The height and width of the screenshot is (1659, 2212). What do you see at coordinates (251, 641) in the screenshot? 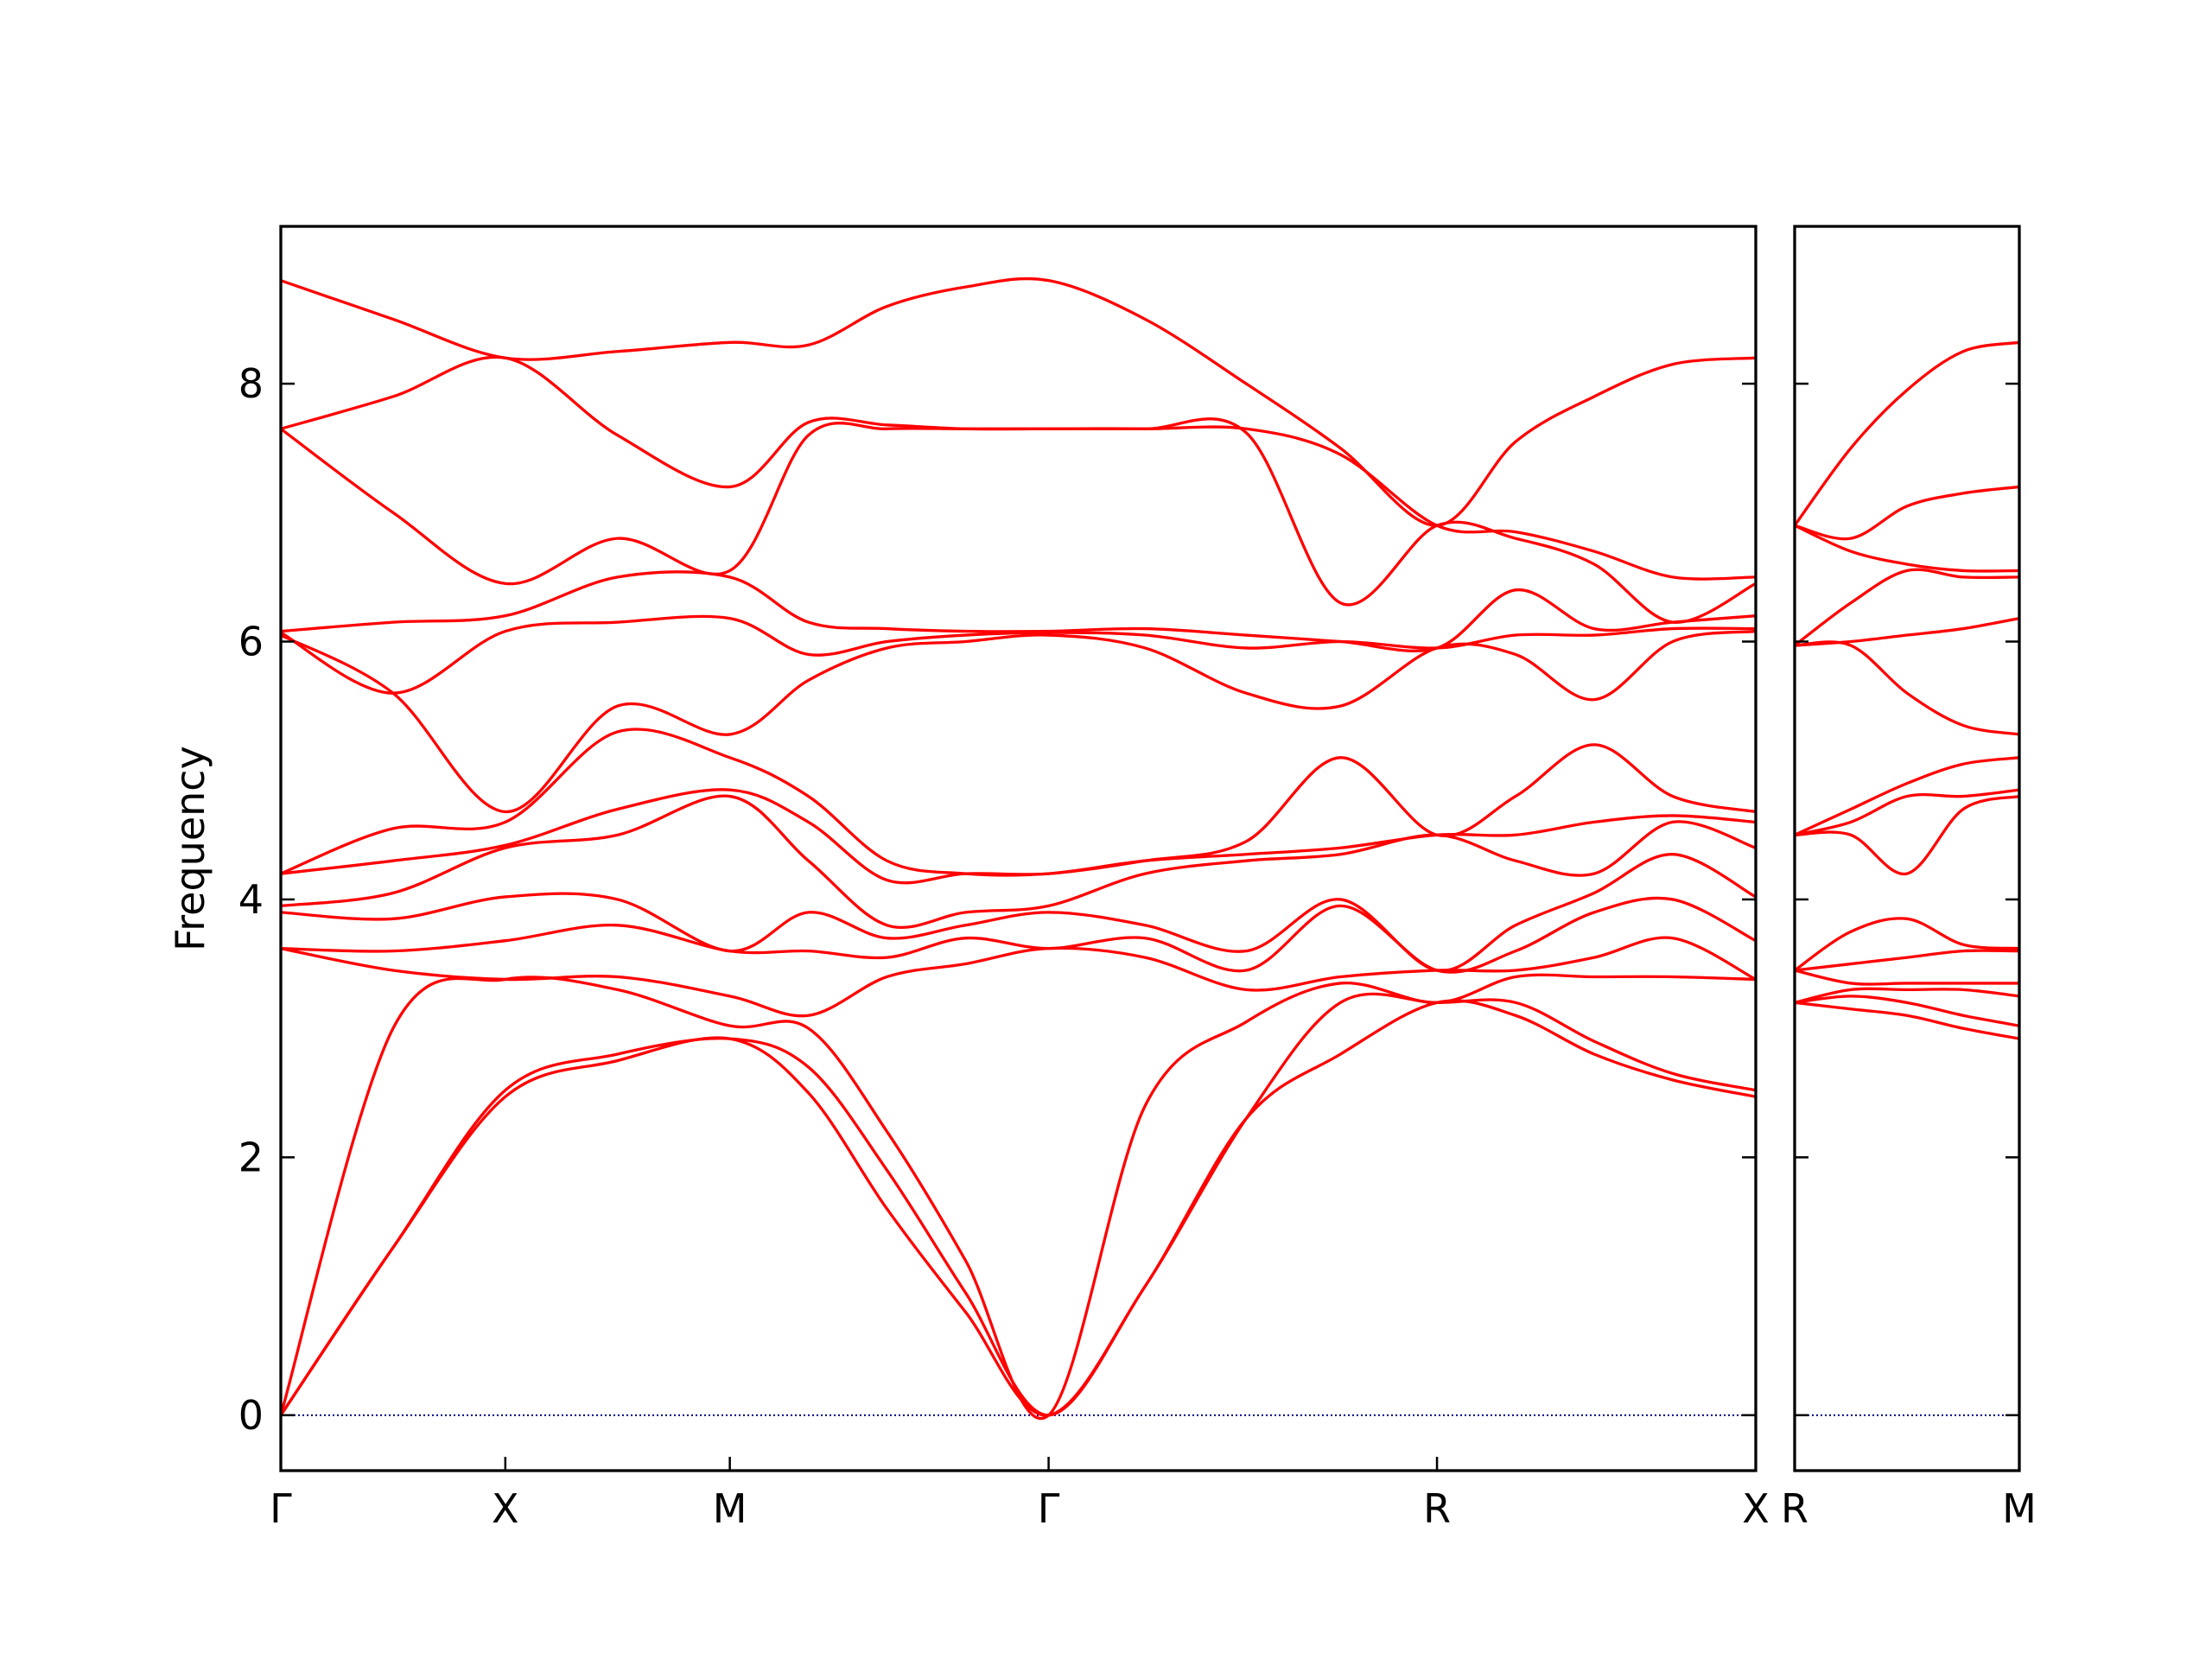
I see `y-tick-label: 6` at bounding box center [251, 641].